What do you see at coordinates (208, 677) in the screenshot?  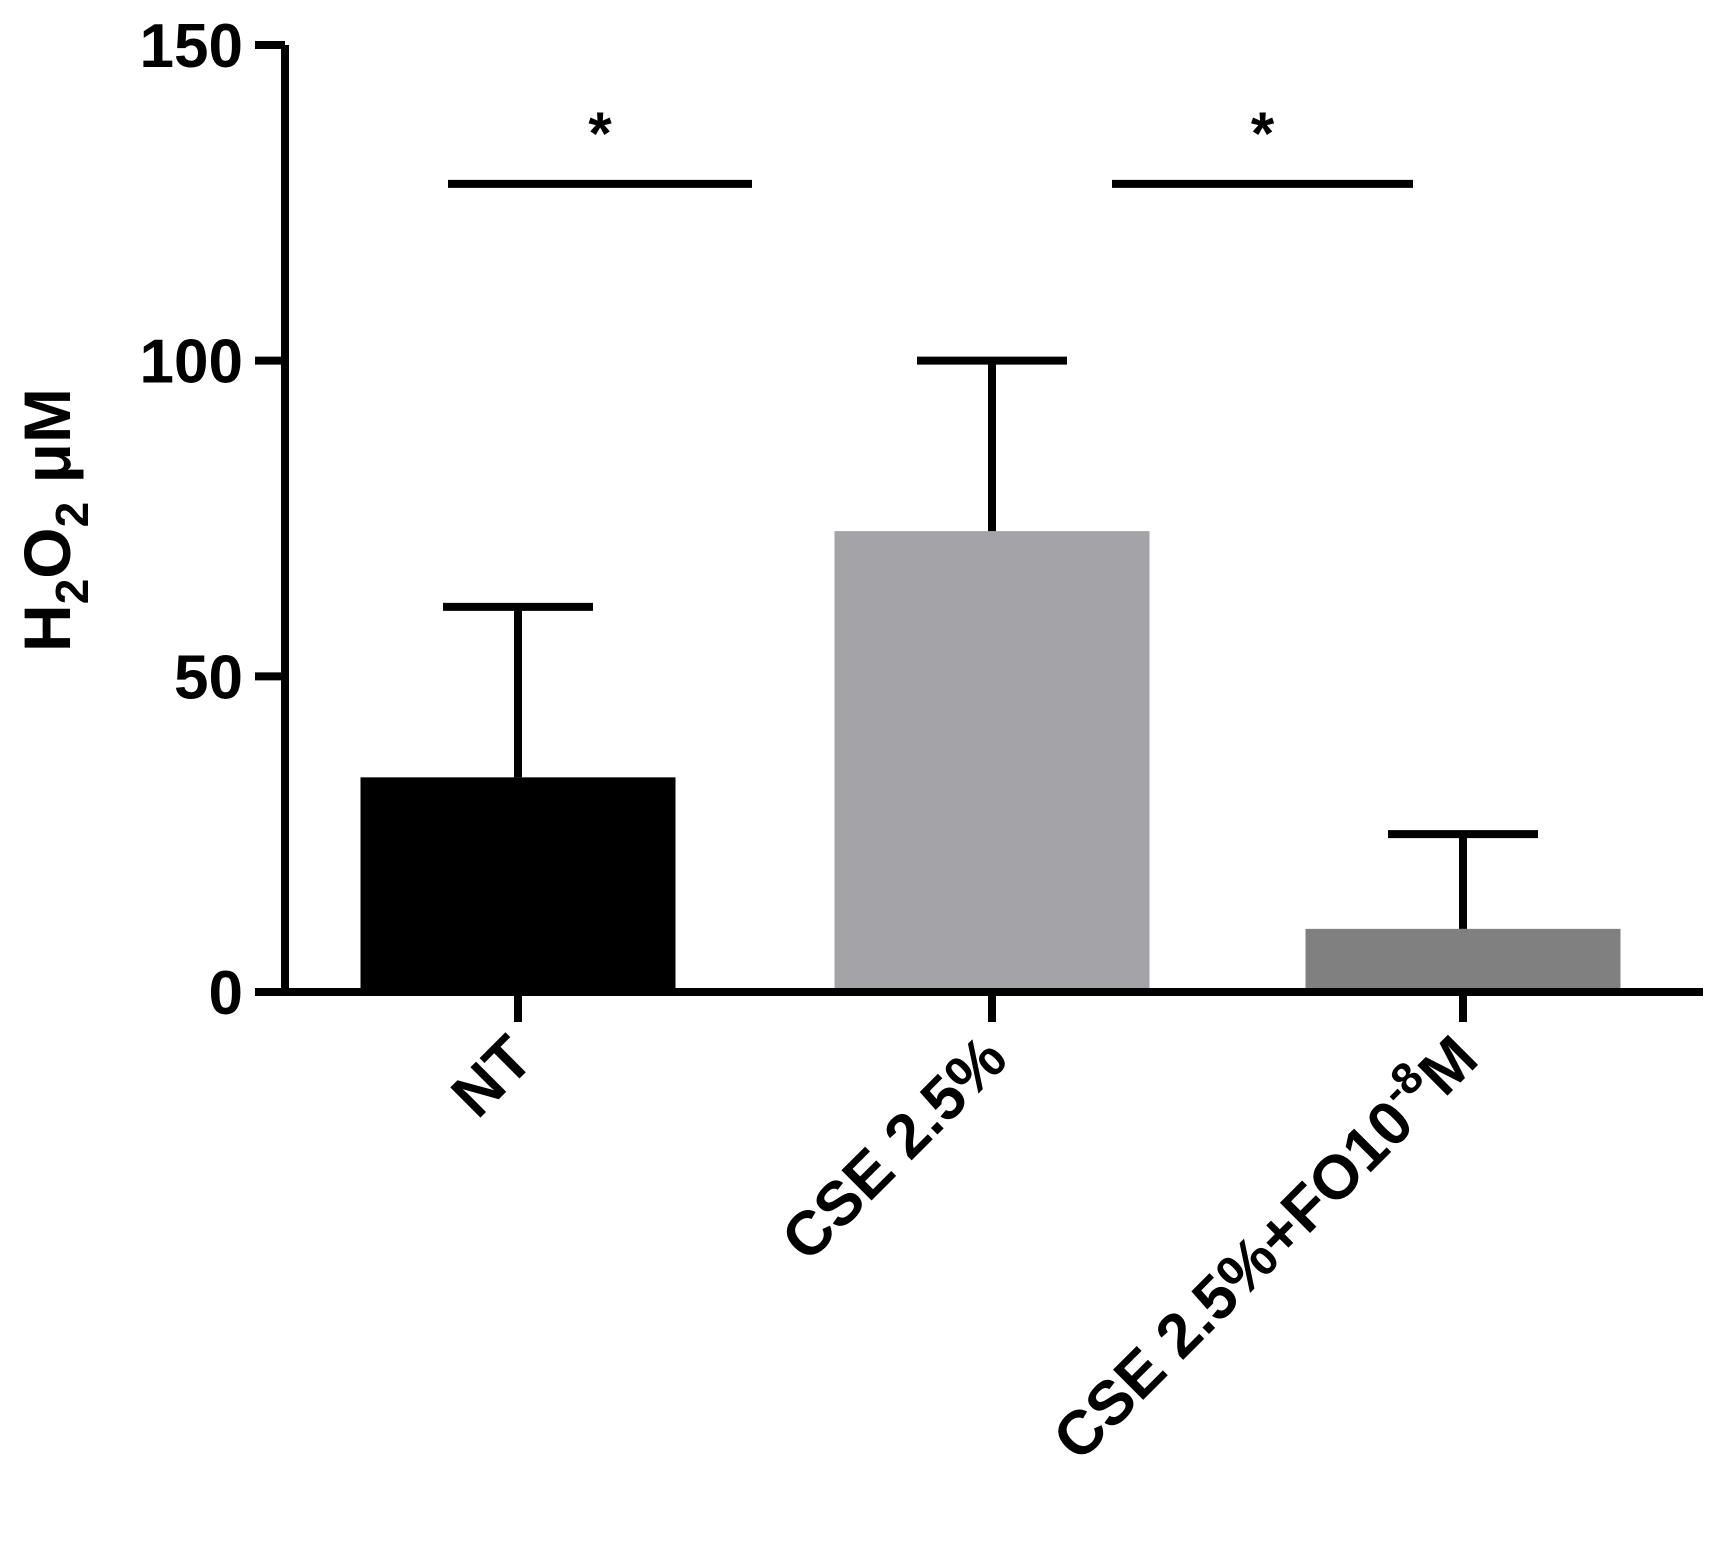 I see `y-tick-label-50: 50` at bounding box center [208, 677].